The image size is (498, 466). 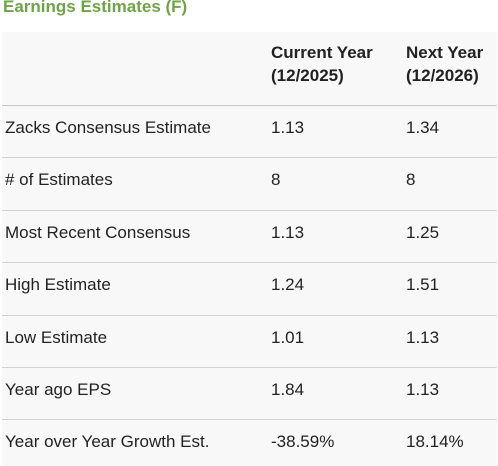 What do you see at coordinates (276, 180) in the screenshot?
I see `row-current-year-value: 8` at bounding box center [276, 180].